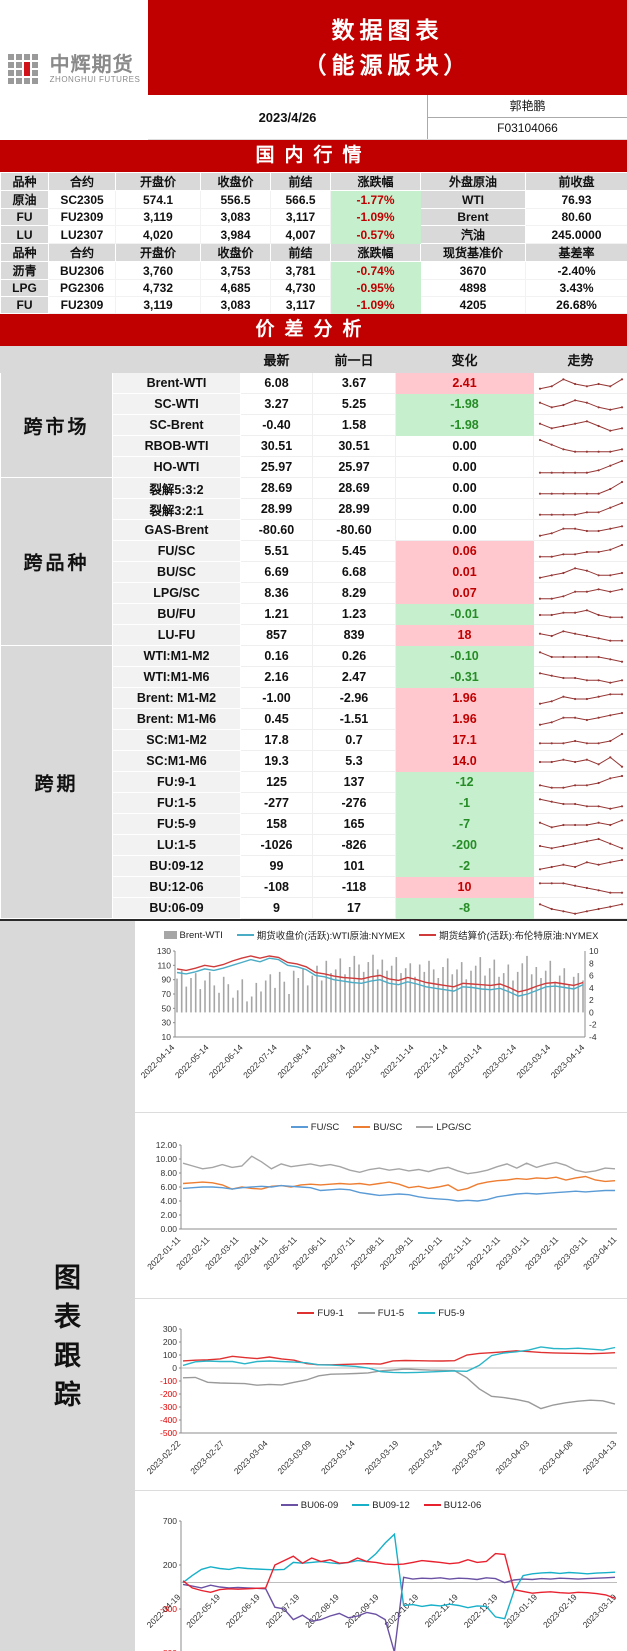 The height and width of the screenshot is (1651, 627). Describe the element at coordinates (464, 677) in the screenshot. I see `change-cell: -0.31` at that location.